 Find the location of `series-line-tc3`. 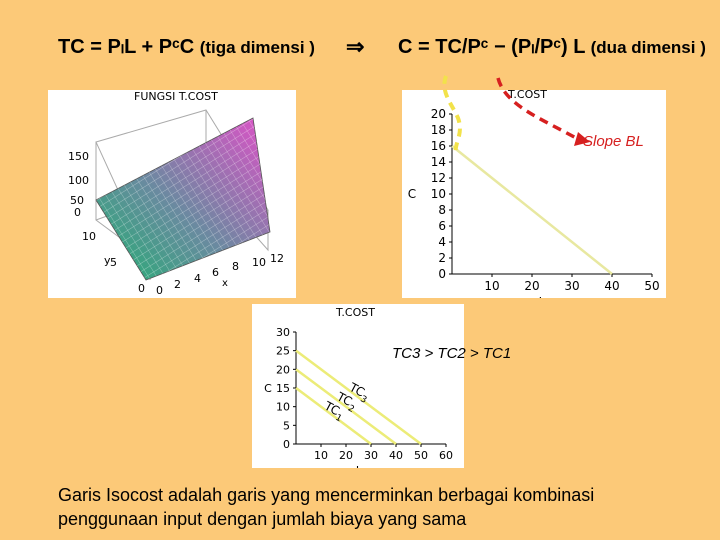

series-line-tc3 is located at coordinates (358, 397).